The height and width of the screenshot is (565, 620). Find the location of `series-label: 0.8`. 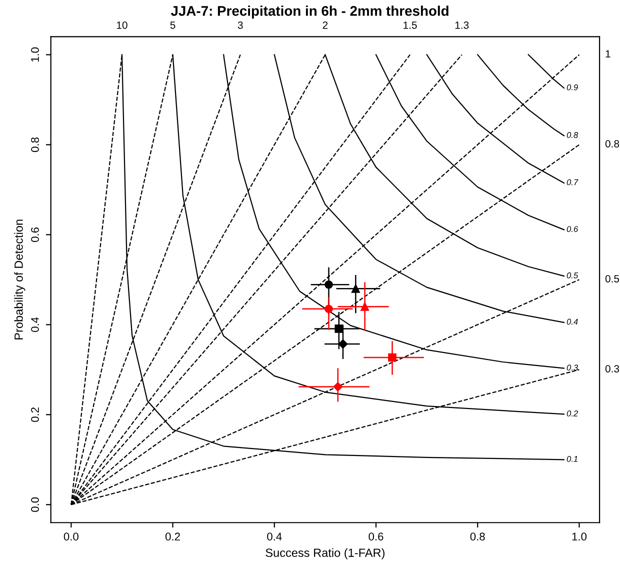

series-label: 0.8 is located at coordinates (572, 135).